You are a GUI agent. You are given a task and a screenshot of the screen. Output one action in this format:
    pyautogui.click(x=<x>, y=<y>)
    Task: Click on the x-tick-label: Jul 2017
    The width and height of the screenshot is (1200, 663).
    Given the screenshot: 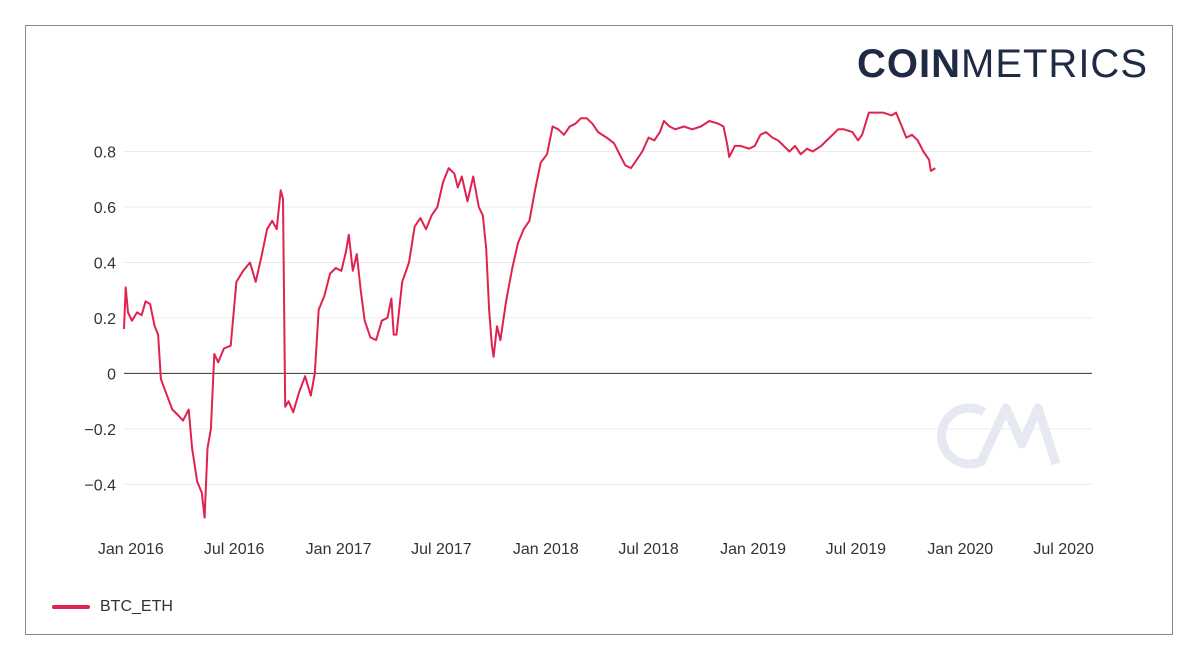 What is the action you would take?
    pyautogui.click(x=441, y=549)
    